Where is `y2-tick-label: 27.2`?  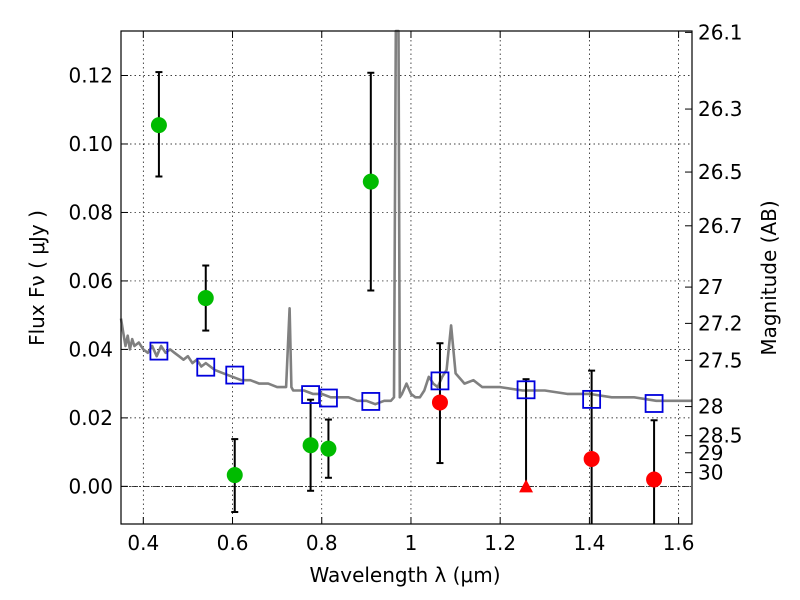
y2-tick-label: 27.2 is located at coordinates (720, 323).